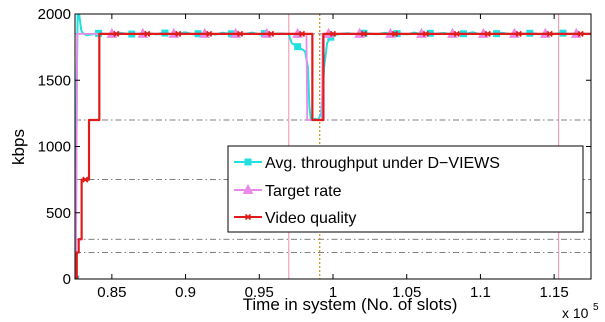 This screenshot has width=605, height=322. Describe the element at coordinates (333, 292) in the screenshot. I see `x-tick-label: 1` at that location.